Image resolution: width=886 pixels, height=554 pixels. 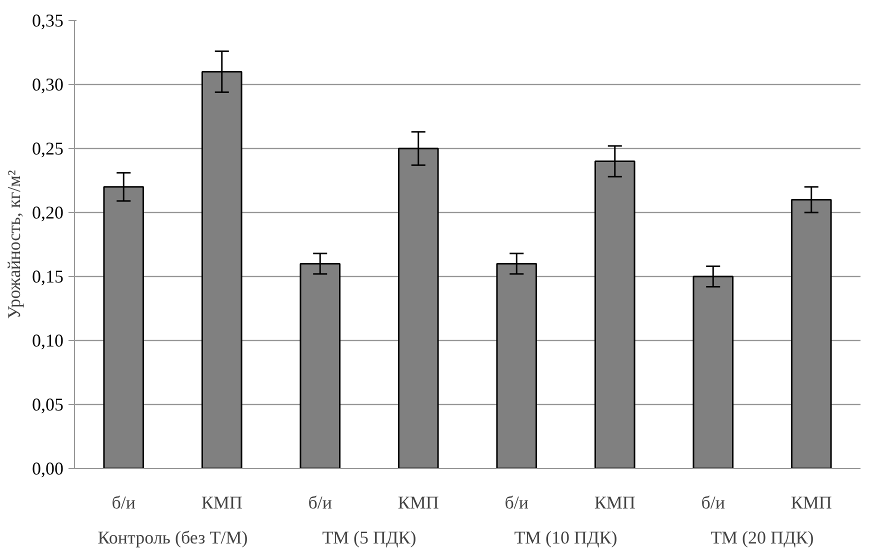 I want to click on y-tick-label: 0,25, so click(x=48, y=148).